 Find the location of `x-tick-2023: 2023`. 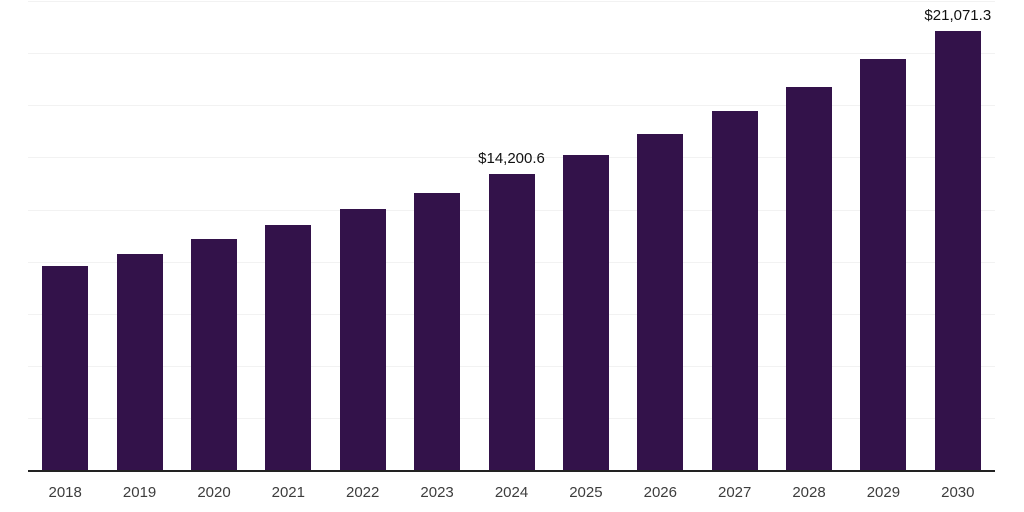

x-tick-2023: 2023 is located at coordinates (437, 492).